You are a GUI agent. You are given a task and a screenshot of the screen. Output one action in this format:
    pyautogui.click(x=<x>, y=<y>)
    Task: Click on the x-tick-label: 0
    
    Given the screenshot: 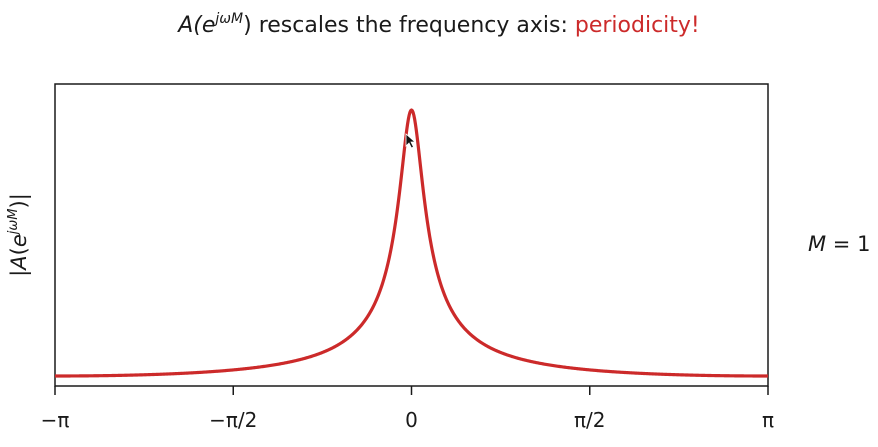 What is the action you would take?
    pyautogui.click(x=411, y=420)
    